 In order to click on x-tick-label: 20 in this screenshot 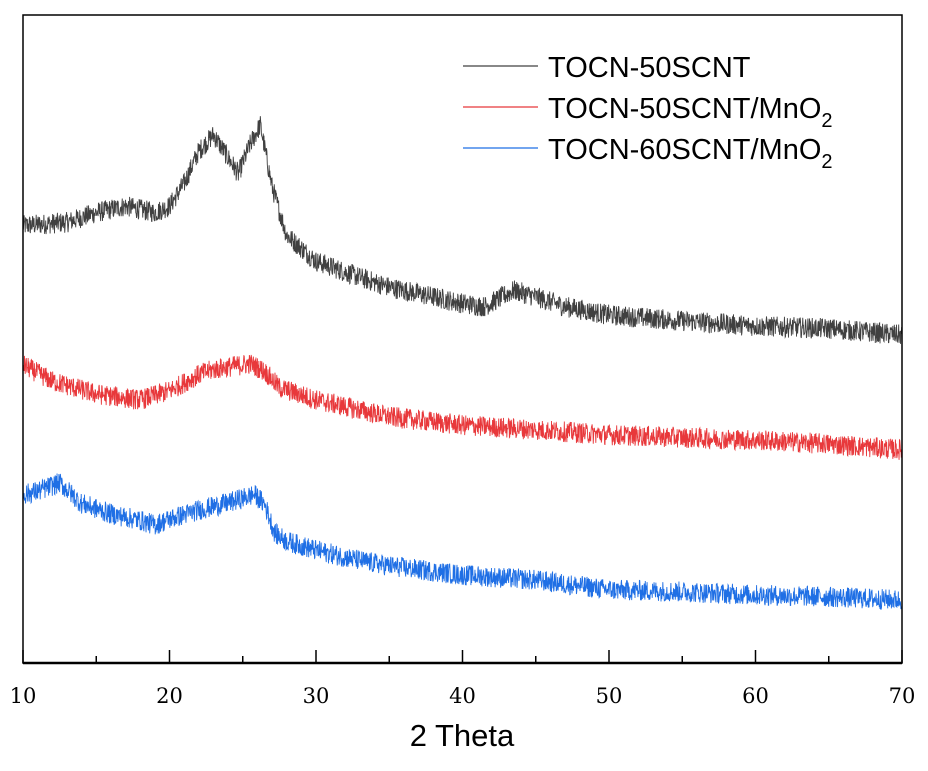, I will do `click(169, 696)`.